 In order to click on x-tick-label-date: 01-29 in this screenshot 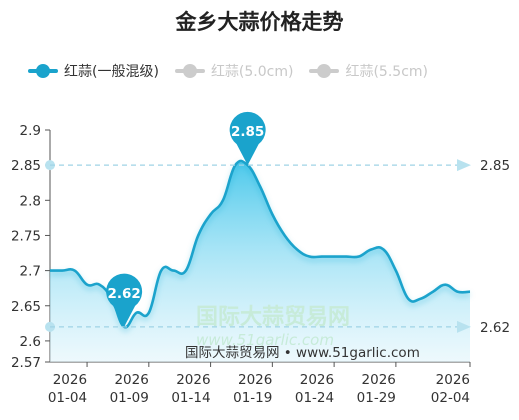, I will do `click(376, 398)`.